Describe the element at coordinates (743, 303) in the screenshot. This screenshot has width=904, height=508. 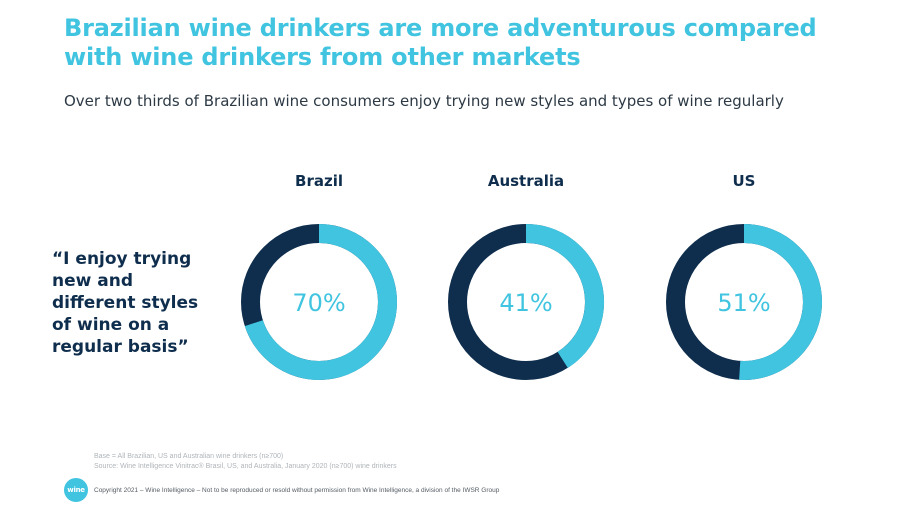
I see `value-label-us: 51%` at that location.